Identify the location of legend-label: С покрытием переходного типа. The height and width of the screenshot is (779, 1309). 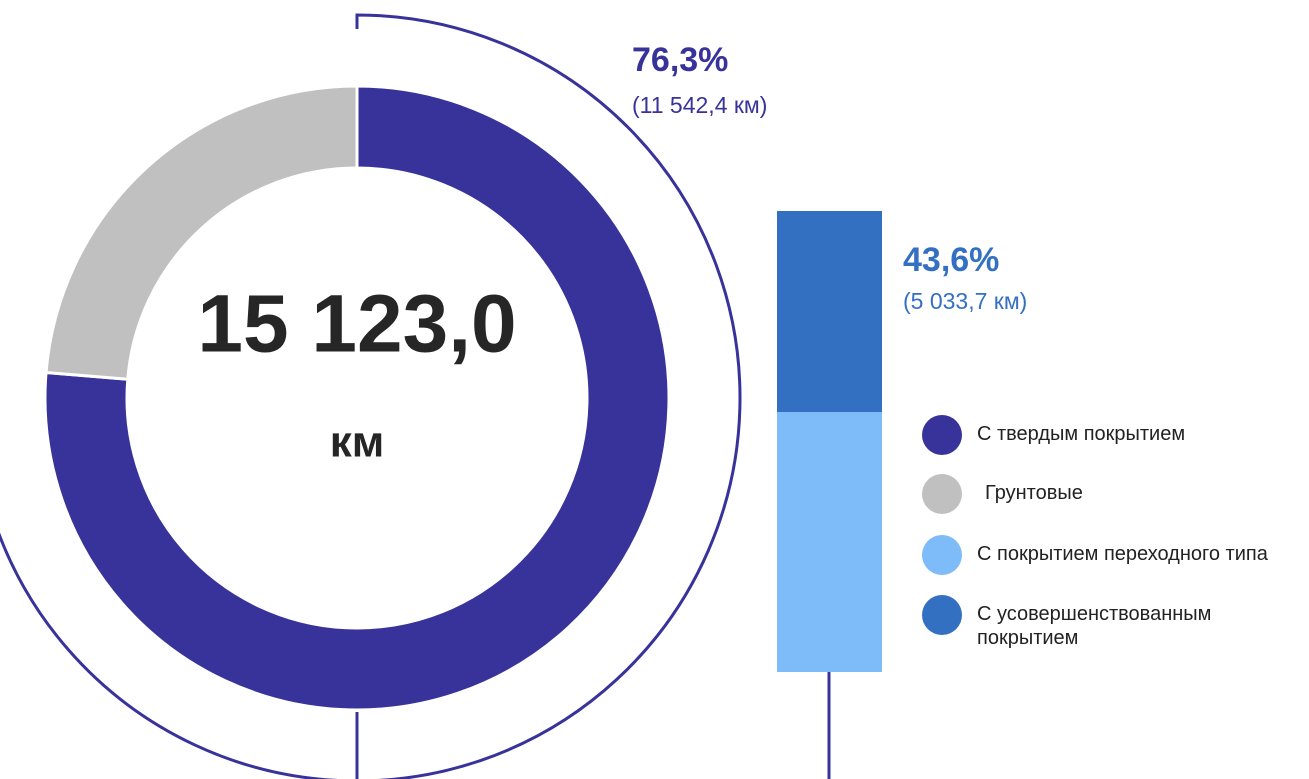
(1122, 554).